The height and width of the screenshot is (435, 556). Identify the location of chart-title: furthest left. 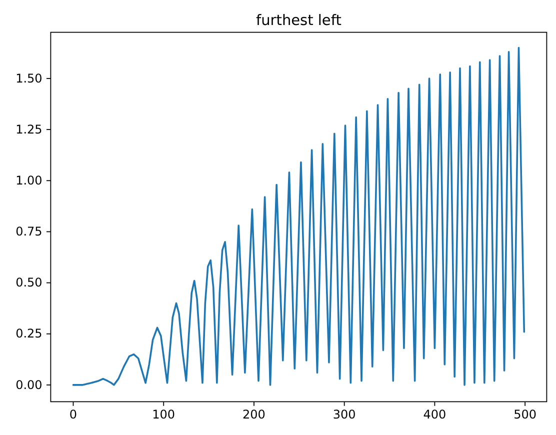
(299, 21).